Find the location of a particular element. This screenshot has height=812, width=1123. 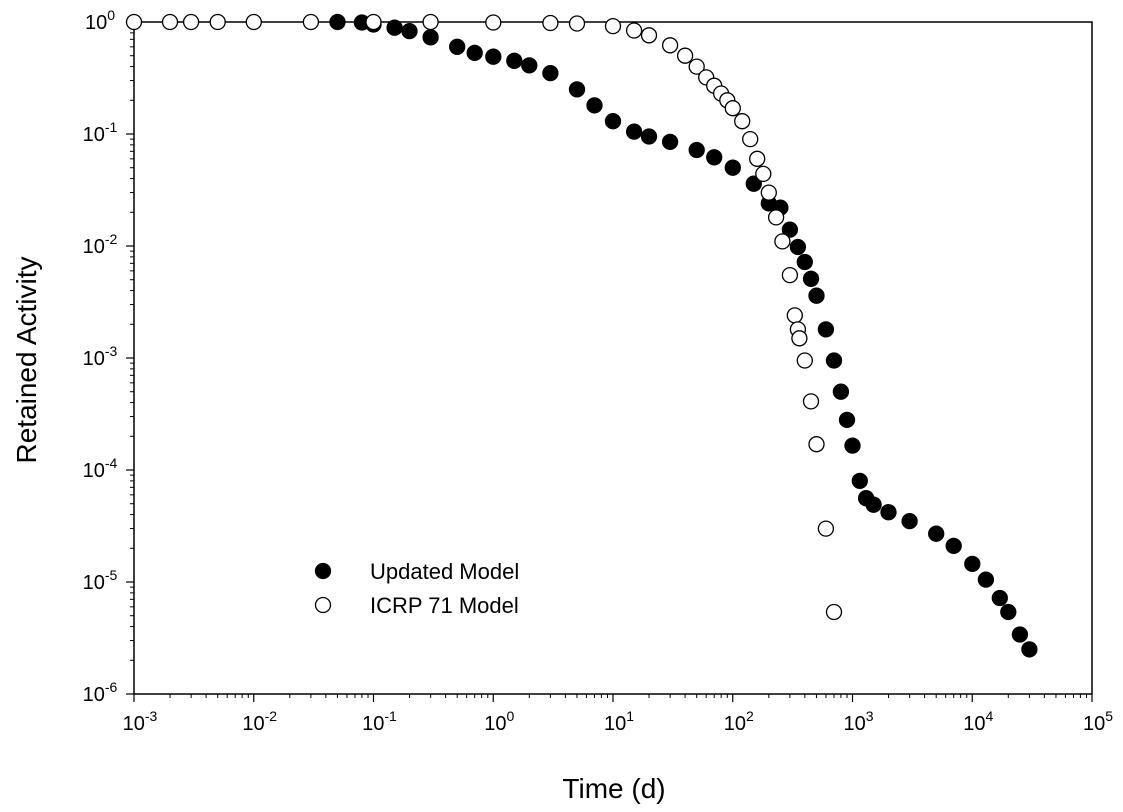

y-axis-title: Retained Activity is located at coordinates (26, 360).